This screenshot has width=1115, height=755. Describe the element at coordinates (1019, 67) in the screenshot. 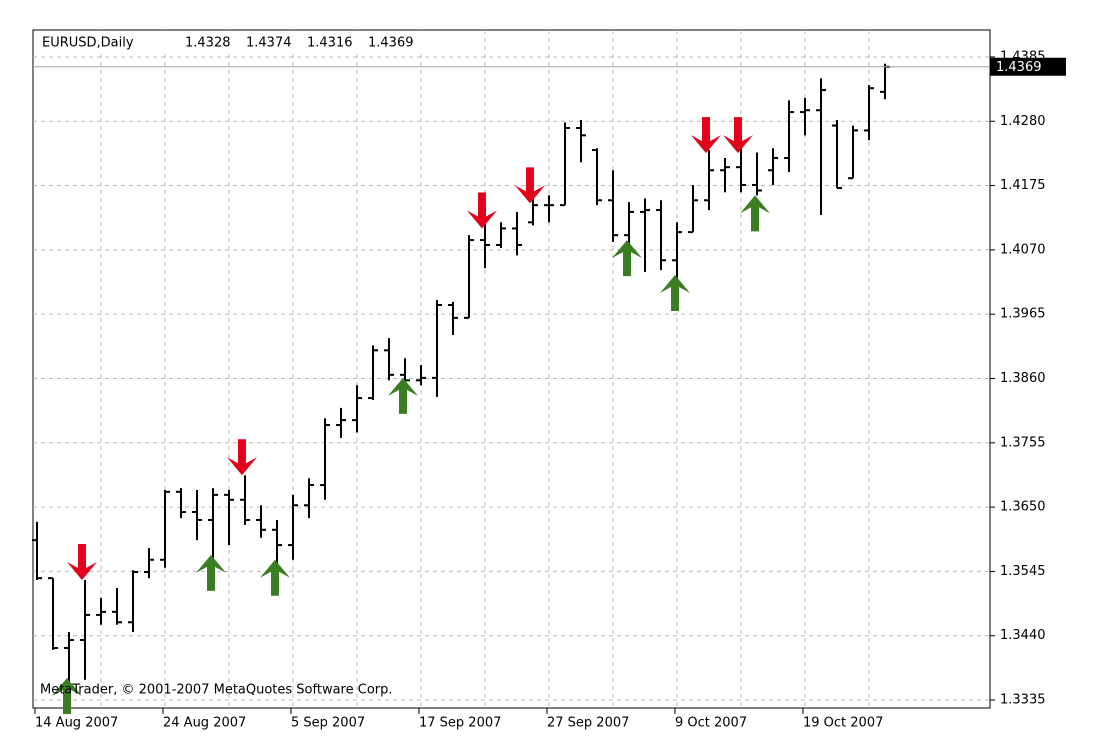

I see `price-label: 1.4369` at that location.